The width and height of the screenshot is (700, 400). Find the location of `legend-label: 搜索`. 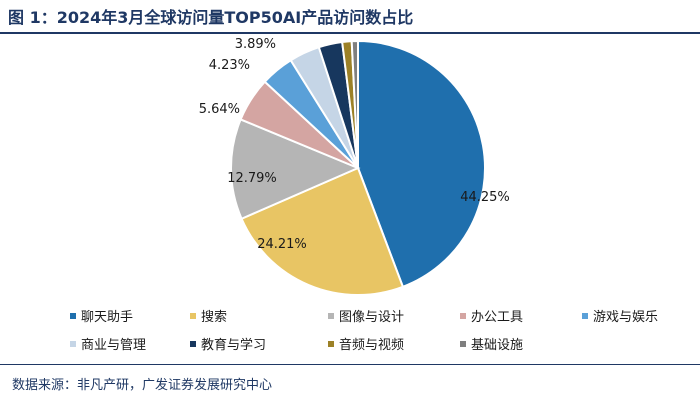

legend-label: 搜索 is located at coordinates (214, 317).